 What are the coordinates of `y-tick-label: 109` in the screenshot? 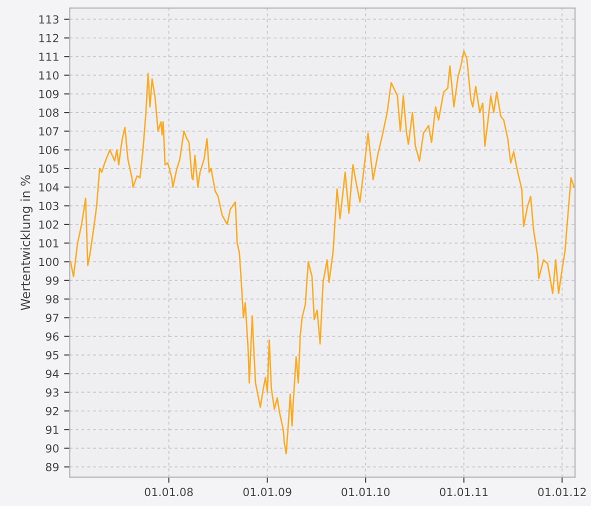 It's located at (49, 94).